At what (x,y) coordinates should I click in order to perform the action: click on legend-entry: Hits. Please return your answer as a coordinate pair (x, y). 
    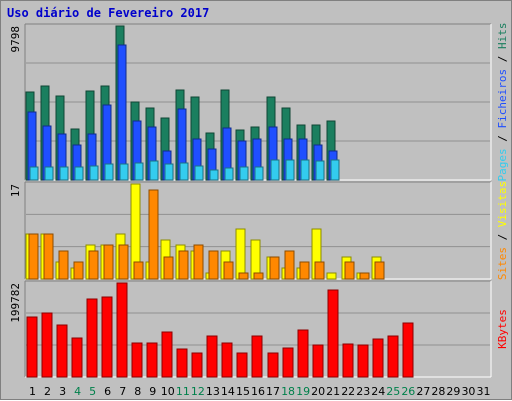
    Looking at the image, I should click on (502, 36).